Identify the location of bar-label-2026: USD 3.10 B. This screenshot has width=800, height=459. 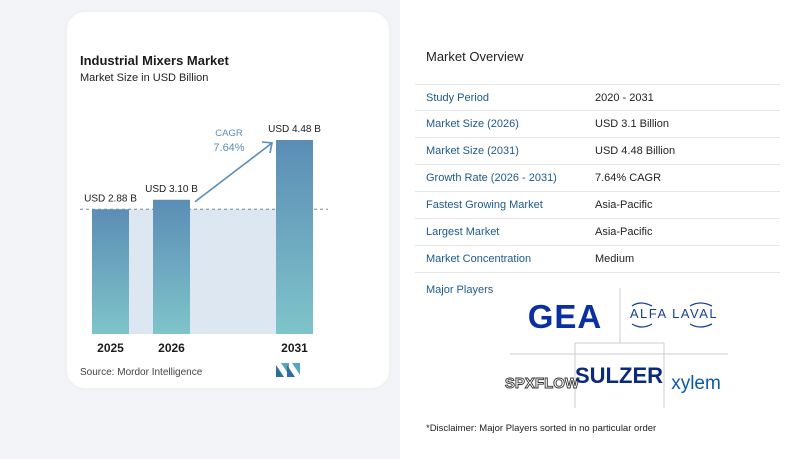
(171, 189).